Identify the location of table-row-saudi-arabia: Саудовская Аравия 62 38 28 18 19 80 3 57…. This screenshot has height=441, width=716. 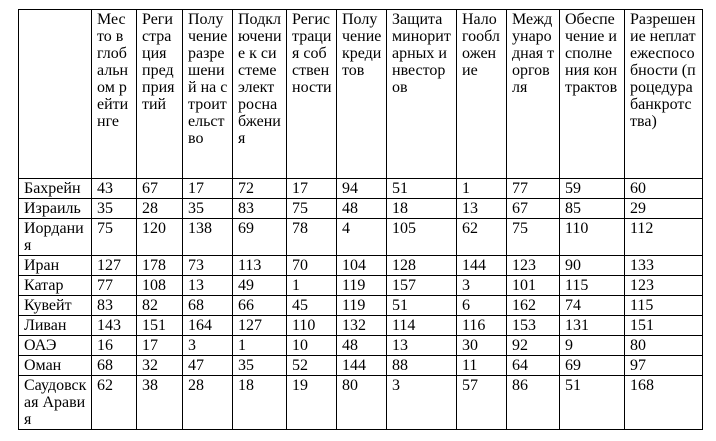
(360, 402).